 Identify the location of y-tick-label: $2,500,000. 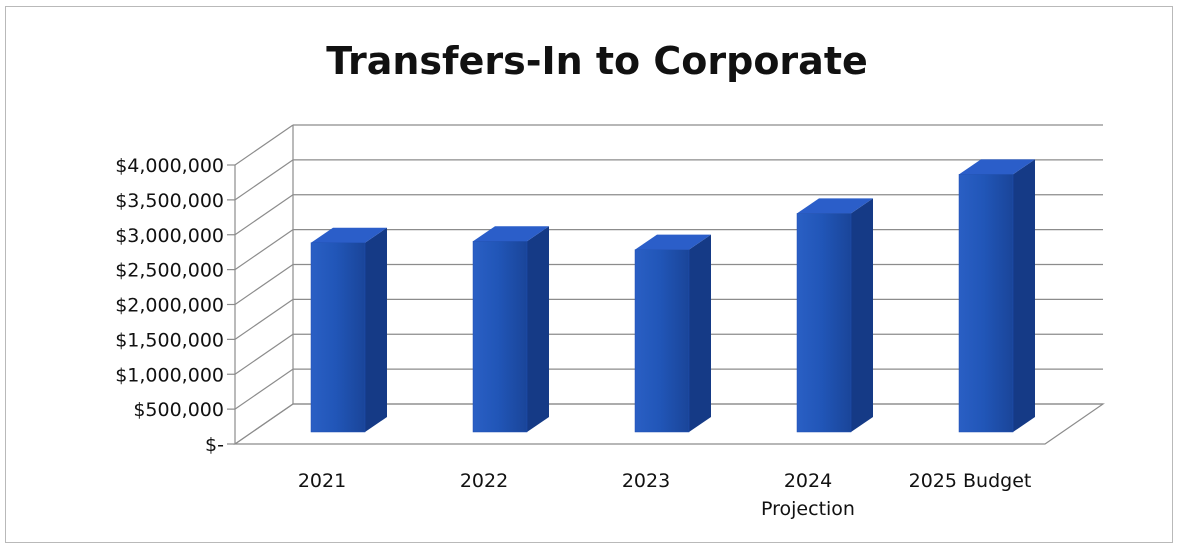
(169, 271).